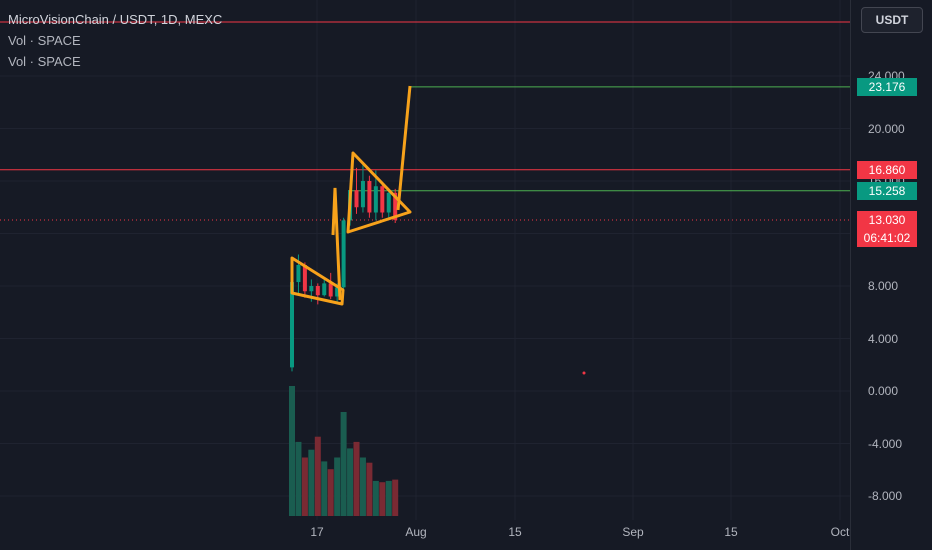 This screenshot has width=932, height=550. I want to click on candle-countdown-badge: 06:41:02, so click(887, 237).